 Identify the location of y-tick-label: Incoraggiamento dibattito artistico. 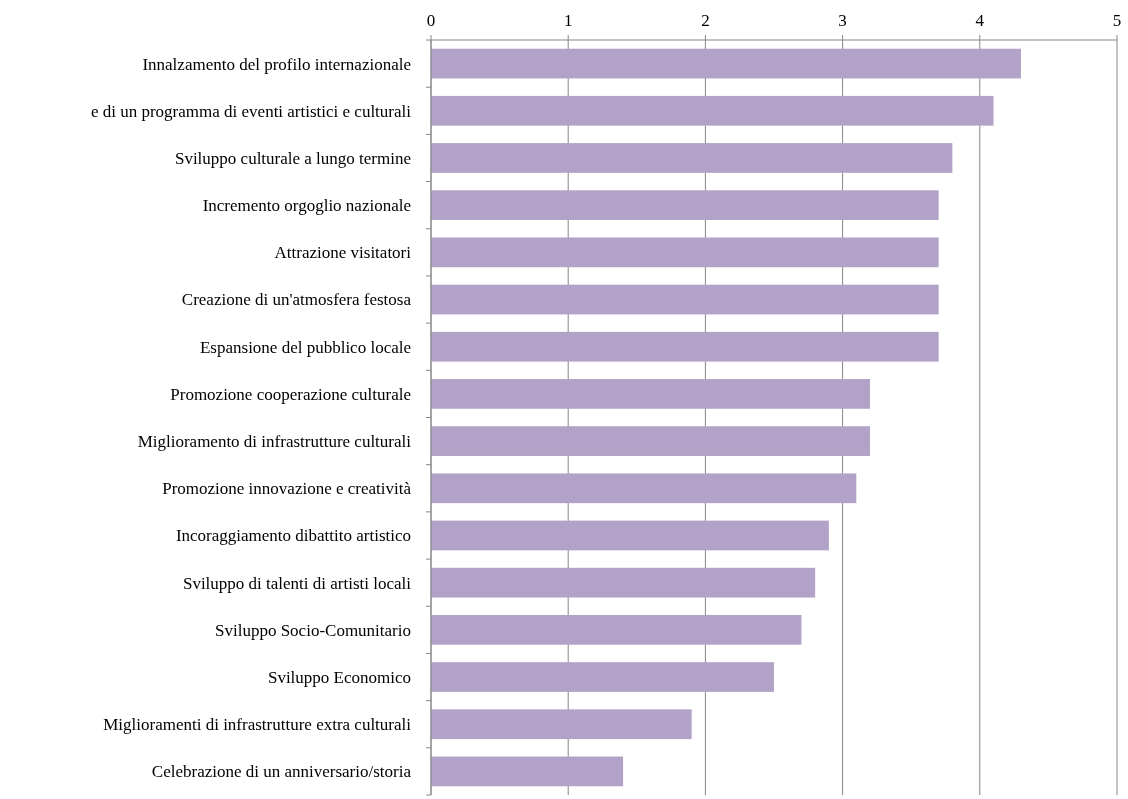
(293, 536).